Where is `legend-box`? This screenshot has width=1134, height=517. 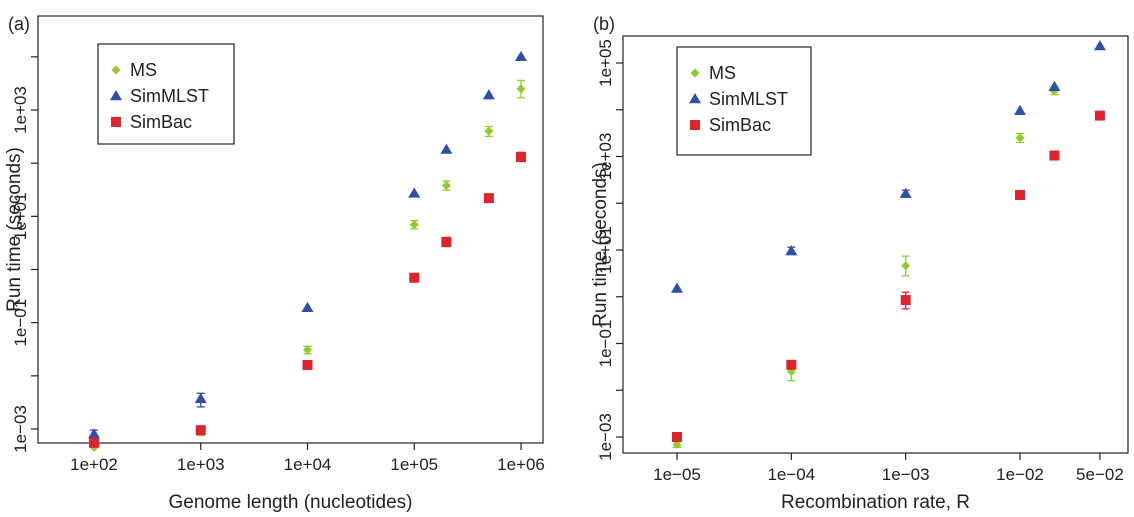
legend-box is located at coordinates (166, 94).